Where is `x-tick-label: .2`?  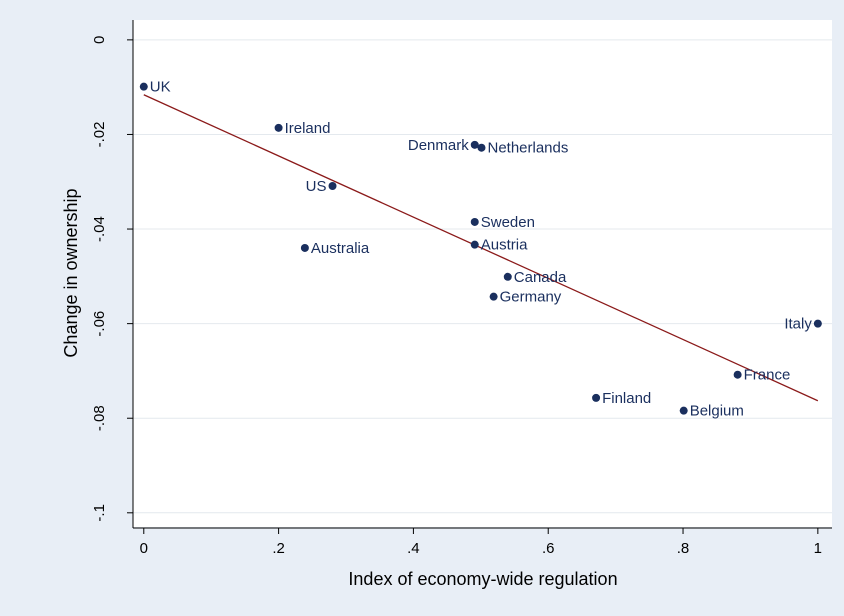
x-tick-label: .2 is located at coordinates (278, 548).